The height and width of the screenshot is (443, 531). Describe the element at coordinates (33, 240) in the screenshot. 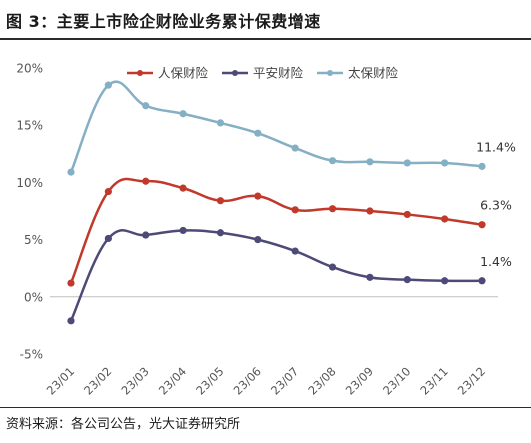

I see `y-tick-label: 5%` at that location.